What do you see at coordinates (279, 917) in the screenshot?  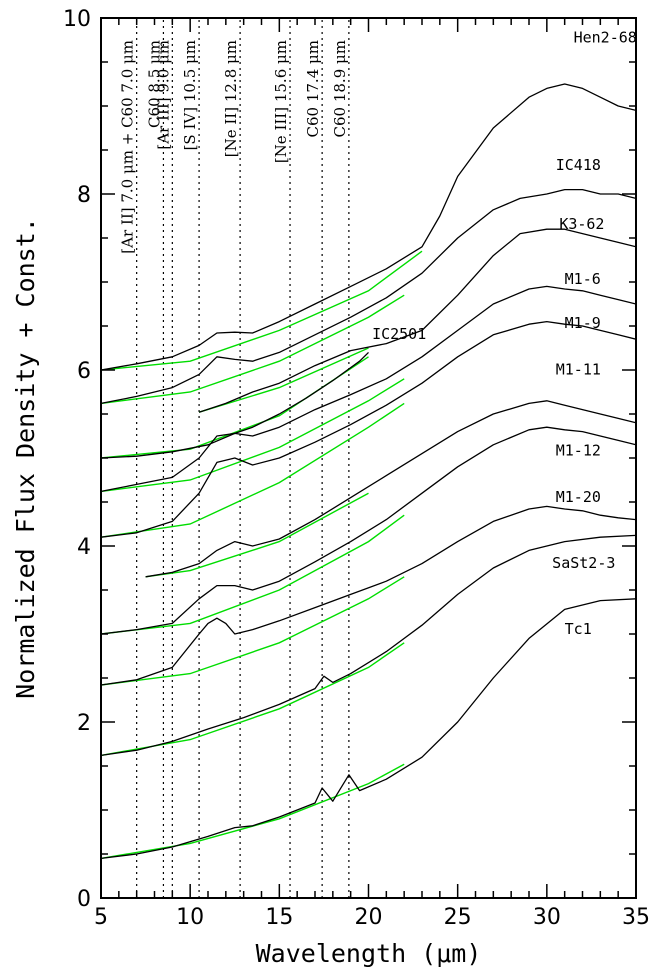 I see `x-tick-label: 15` at bounding box center [279, 917].